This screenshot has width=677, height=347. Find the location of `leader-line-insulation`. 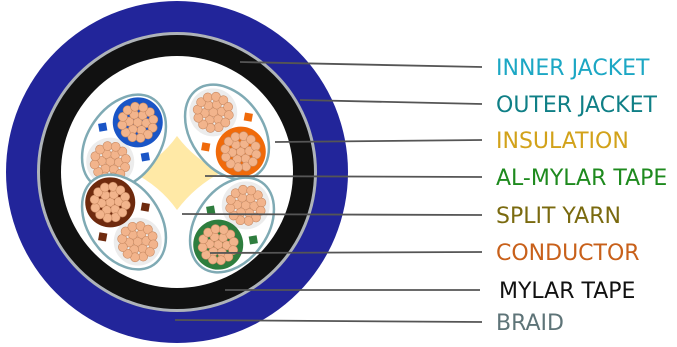

leader-line-insulation is located at coordinates (378, 141).